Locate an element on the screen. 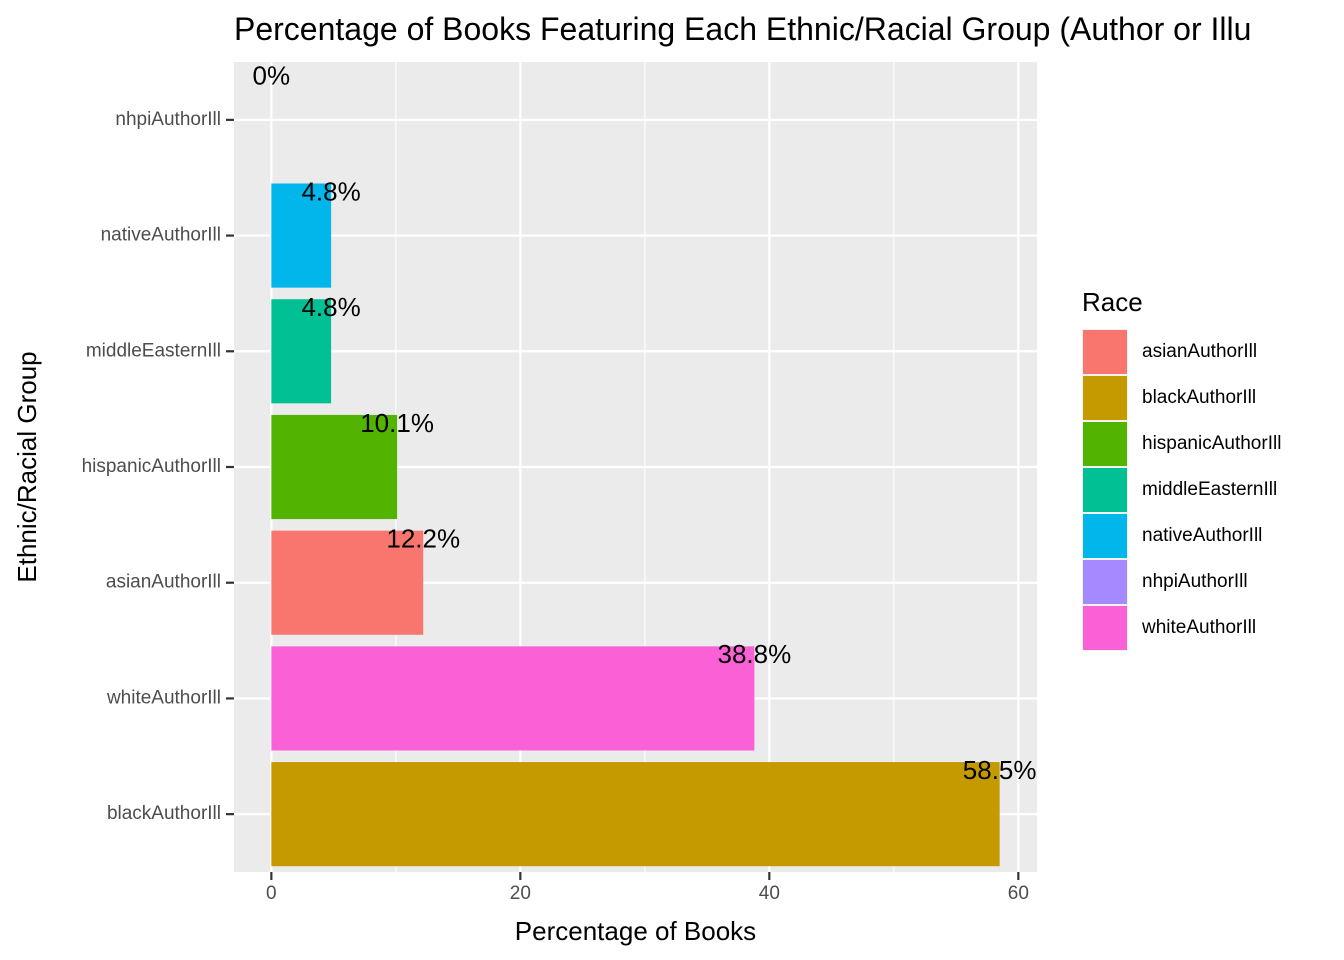 Image resolution: width=1344 pixels, height=960 pixels. y-tick-label: hispanicAuthorIll is located at coordinates (151, 466).